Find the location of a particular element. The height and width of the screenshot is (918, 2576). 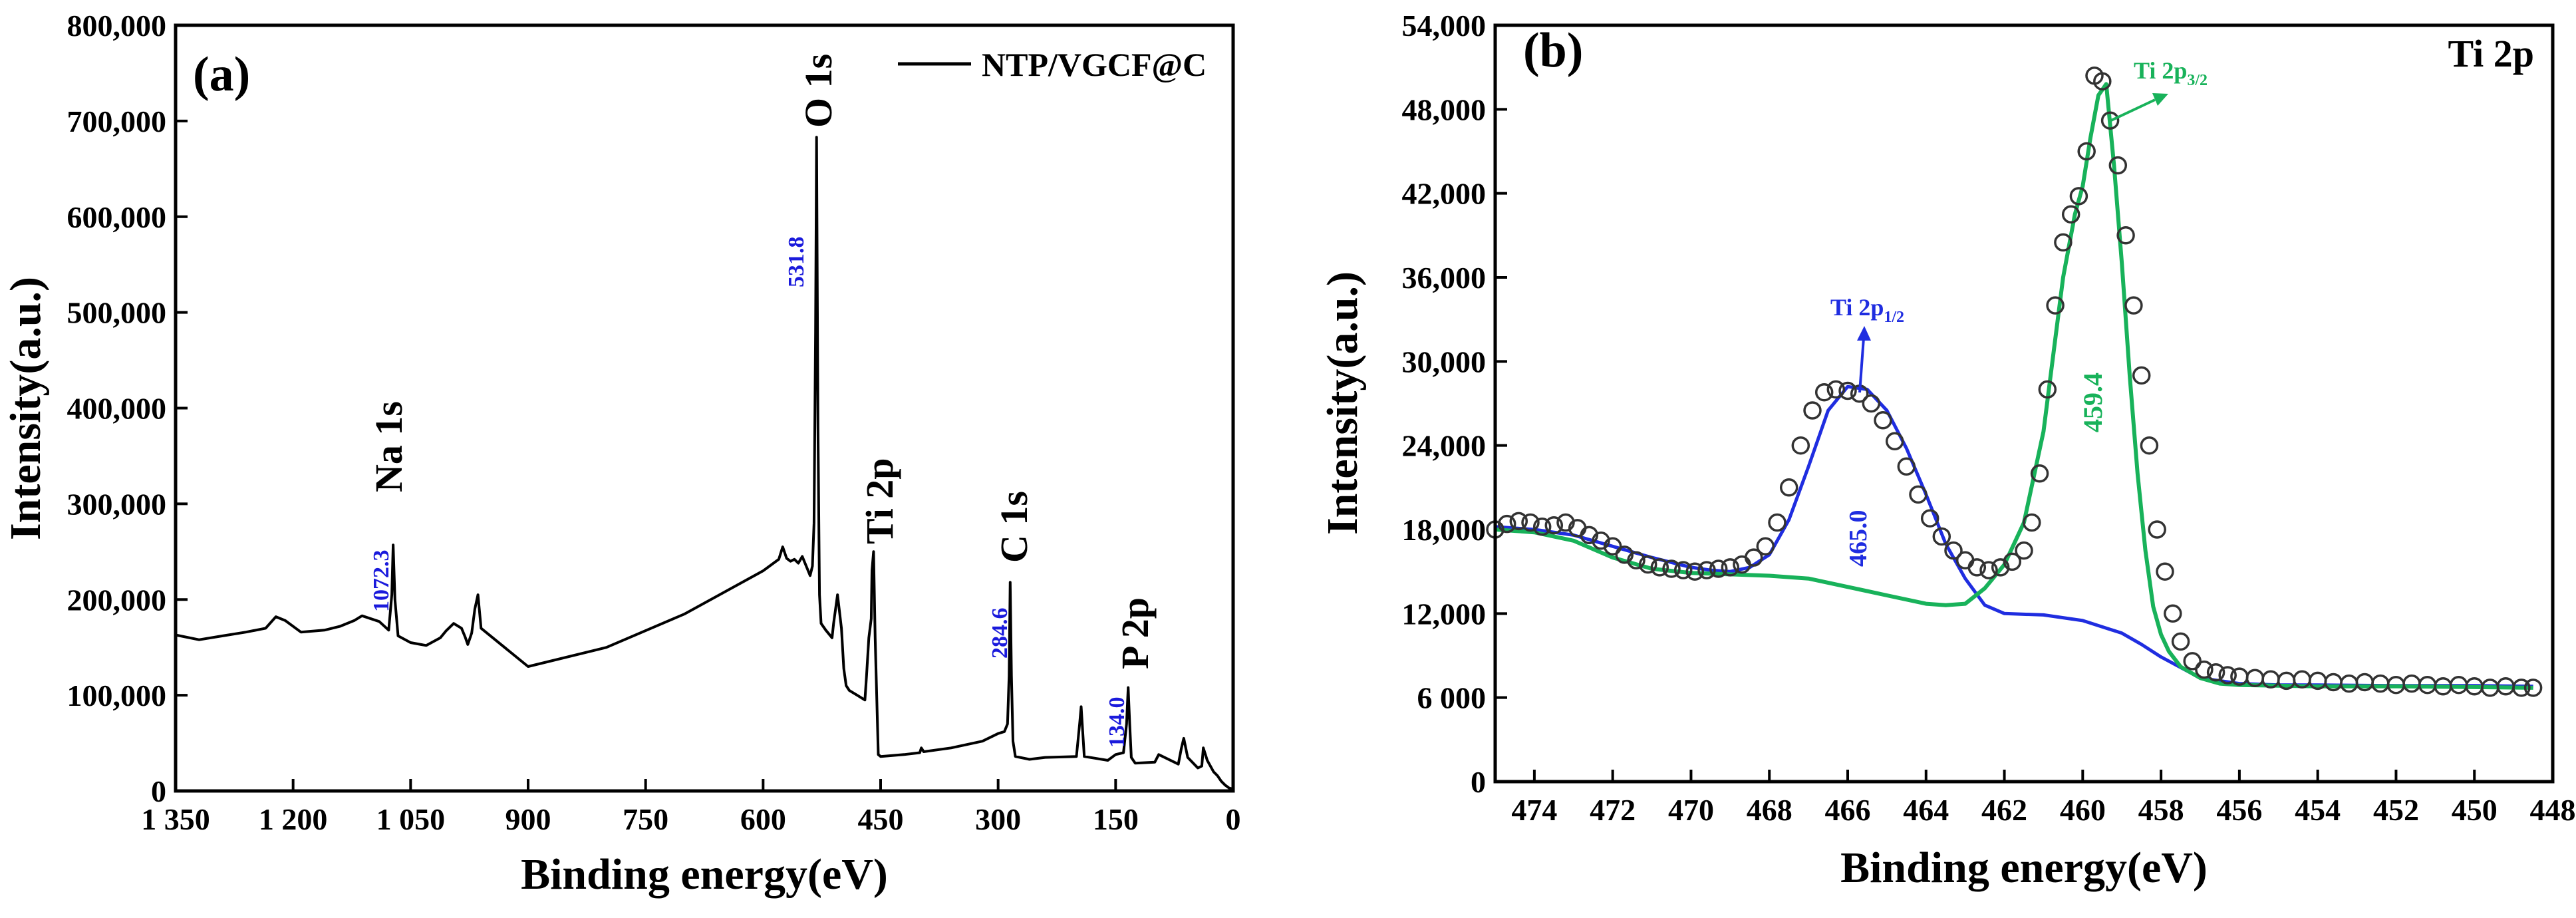

y-tick-label: 36,000 is located at coordinates (1444, 278).